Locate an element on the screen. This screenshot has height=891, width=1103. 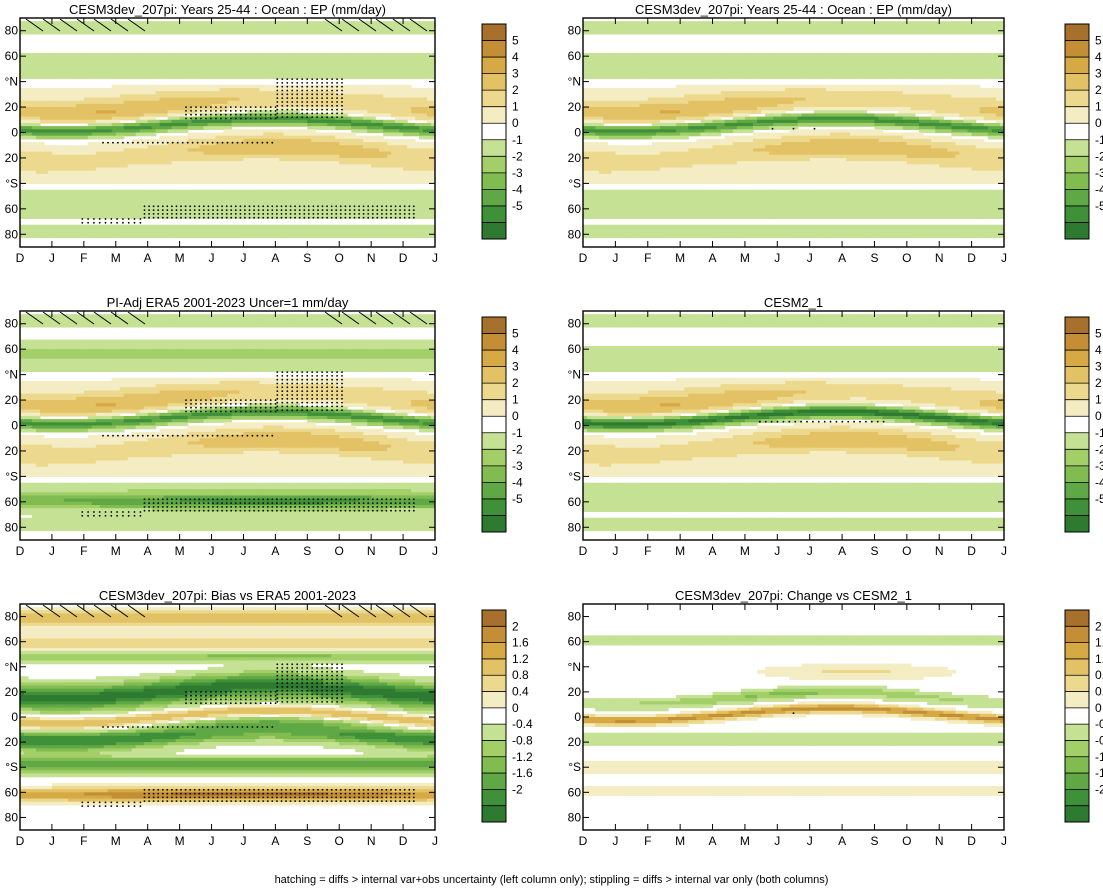
colorbar-label: -5 is located at coordinates (1099, 499).